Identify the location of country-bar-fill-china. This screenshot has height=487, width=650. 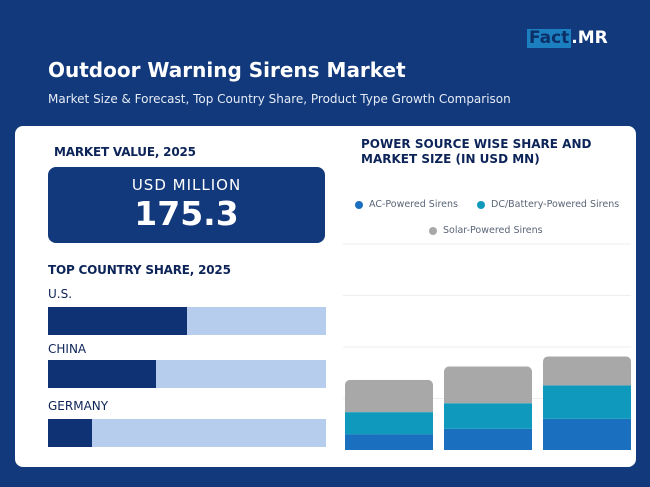
(102, 374).